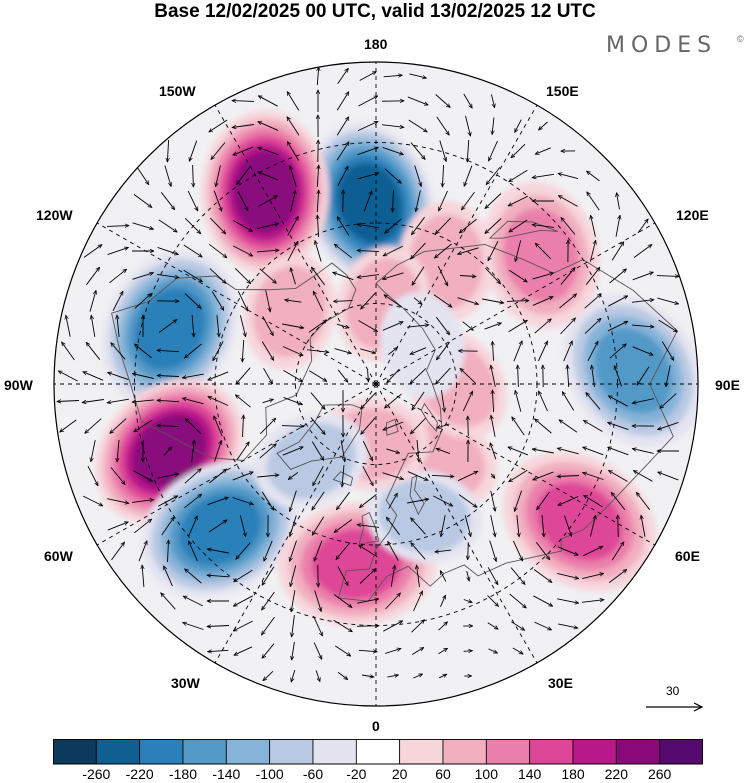 The height and width of the screenshot is (783, 750). What do you see at coordinates (265, 192) in the screenshot?
I see `anomaly-center` at bounding box center [265, 192].